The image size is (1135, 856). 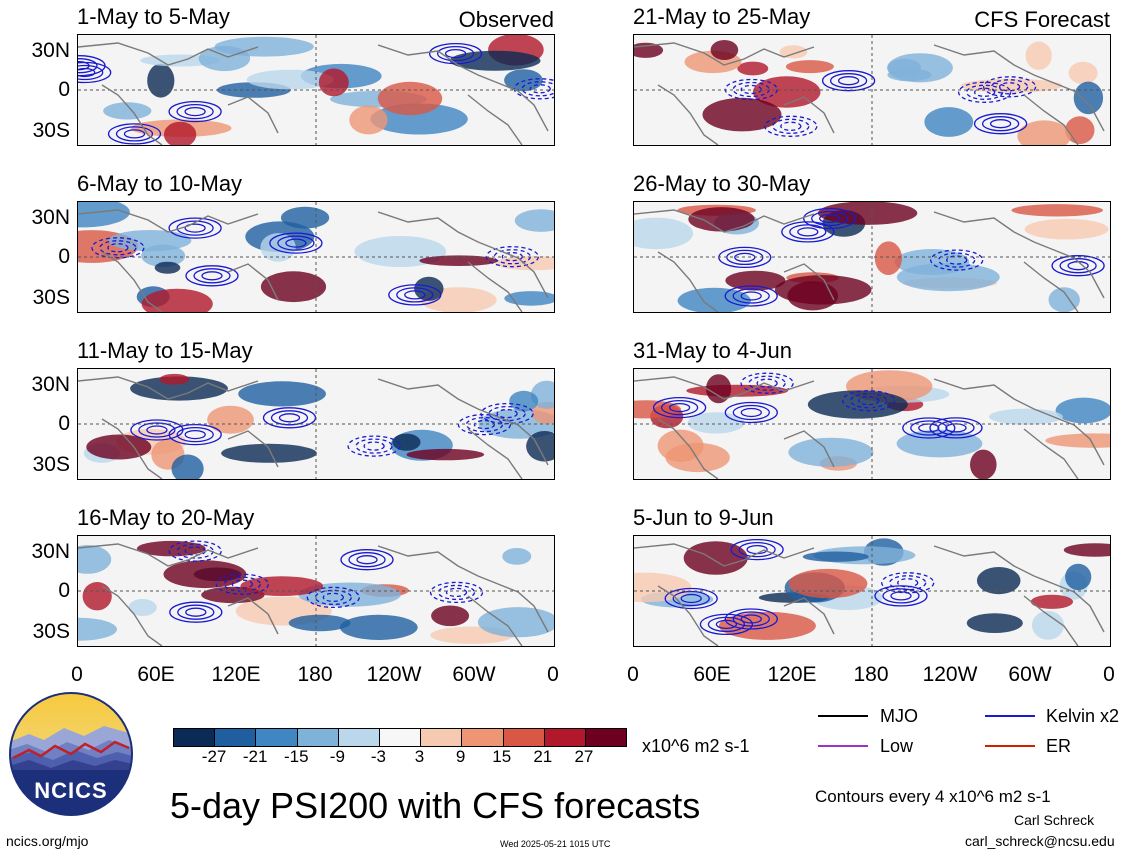 What do you see at coordinates (1010, 746) in the screenshot?
I see `legend-line-er` at bounding box center [1010, 746].